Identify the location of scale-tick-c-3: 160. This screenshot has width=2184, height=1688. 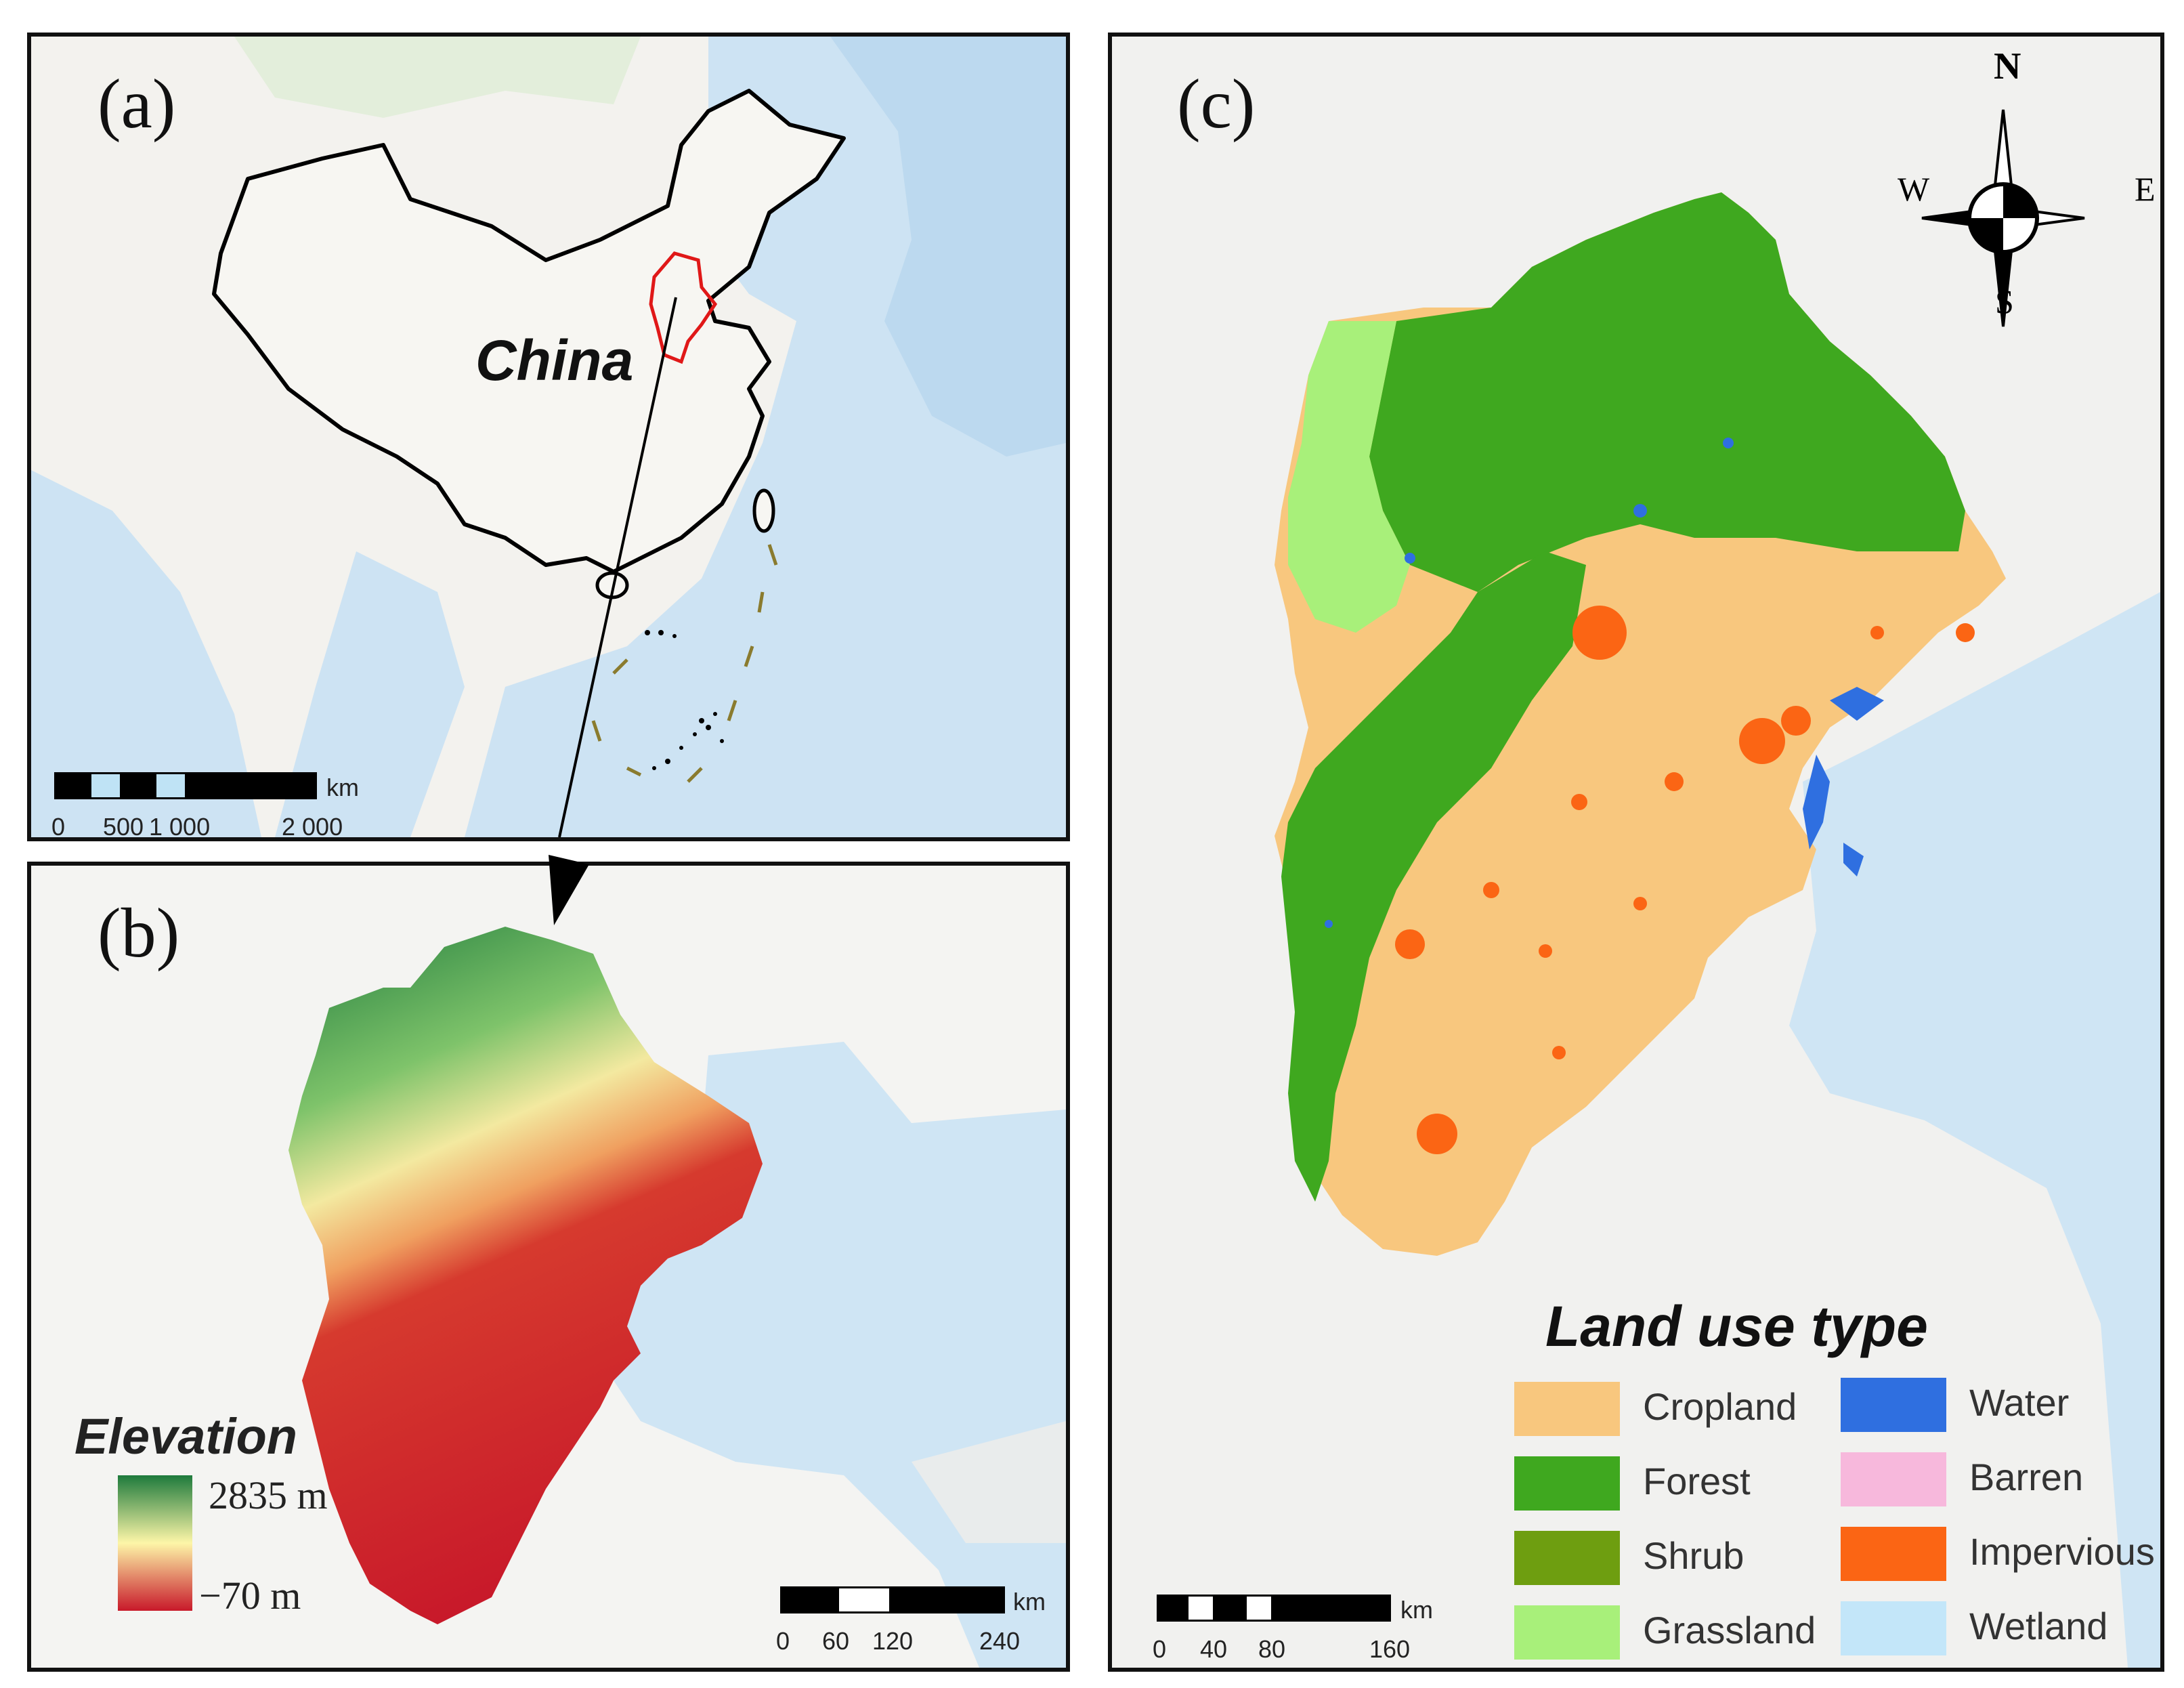
(1390, 1649).